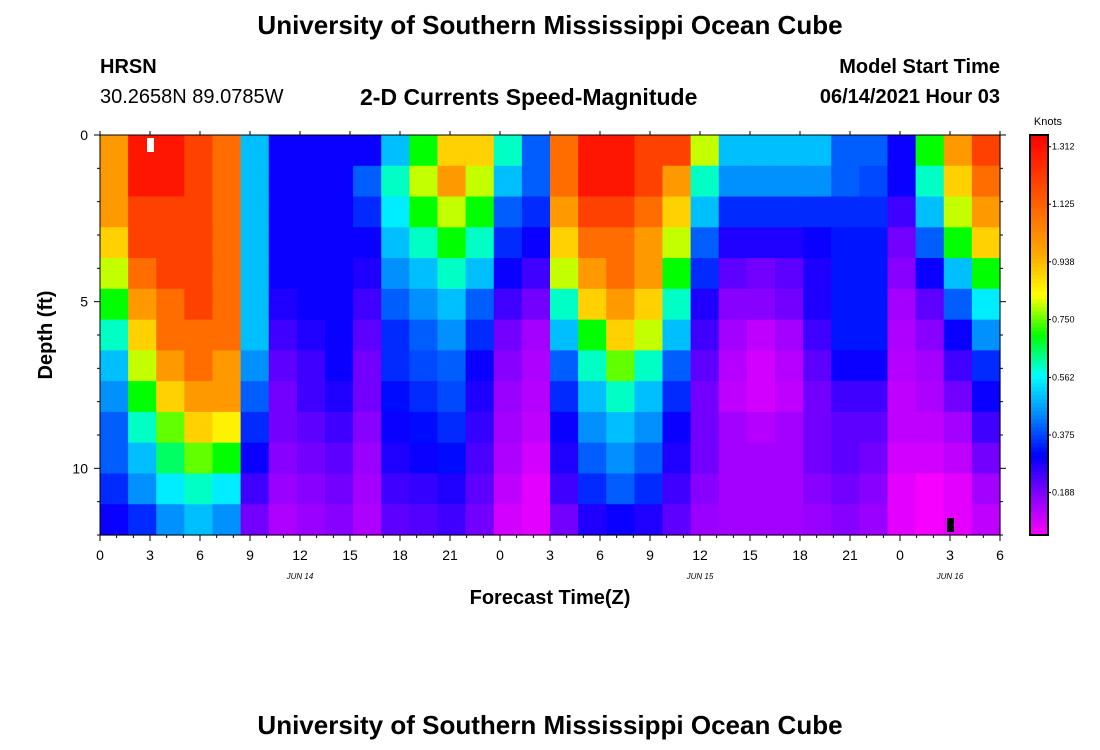 This screenshot has height=750, width=1100. What do you see at coordinates (919, 67) in the screenshot?
I see `model-start-label: Model Start Time` at bounding box center [919, 67].